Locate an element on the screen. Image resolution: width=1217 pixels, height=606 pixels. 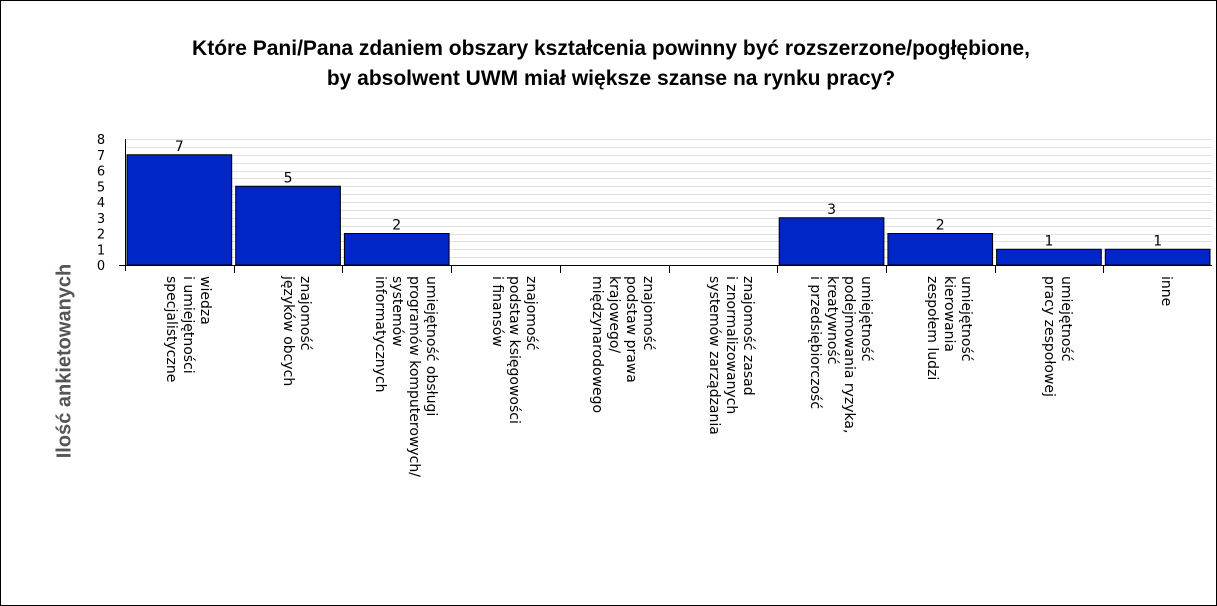
data-label: 7 is located at coordinates (179, 147).